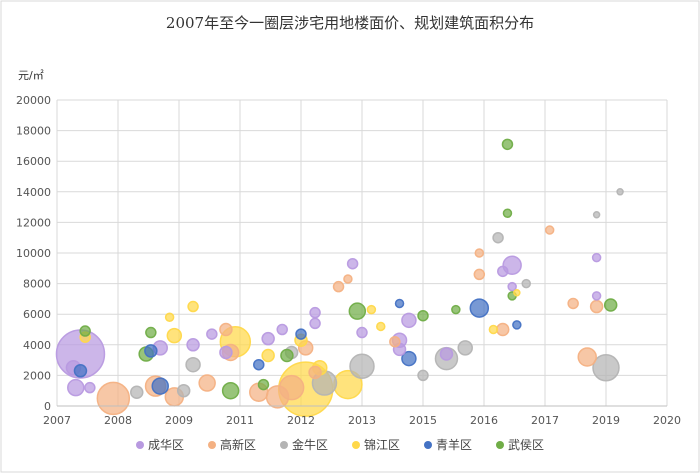 The image size is (700, 473). Describe the element at coordinates (606, 420) in the screenshot. I see `x-tick-label: 2019` at that location.